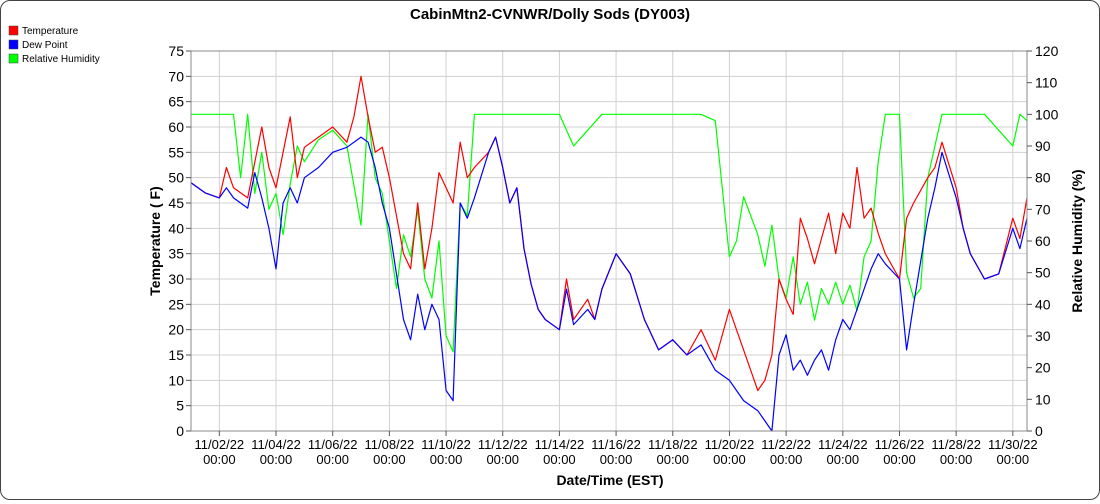 The width and height of the screenshot is (1100, 504). Describe the element at coordinates (560, 444) in the screenshot. I see `x-tick-label-date: 11/14/22` at that location.